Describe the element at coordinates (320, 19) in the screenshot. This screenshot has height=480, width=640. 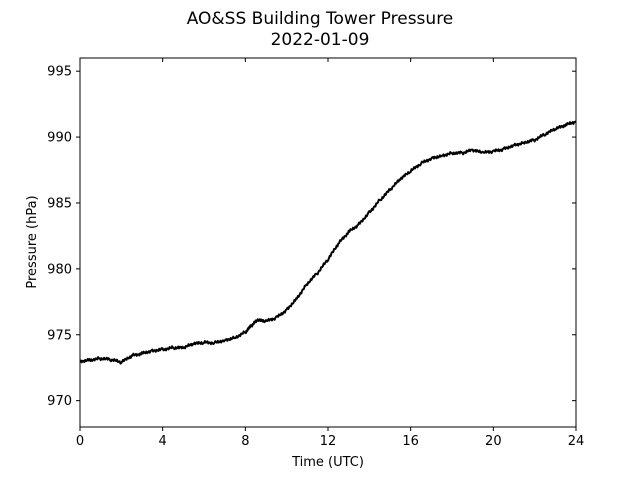
I see `chart-title: AO&SS Building Tower Pressure` at that location.